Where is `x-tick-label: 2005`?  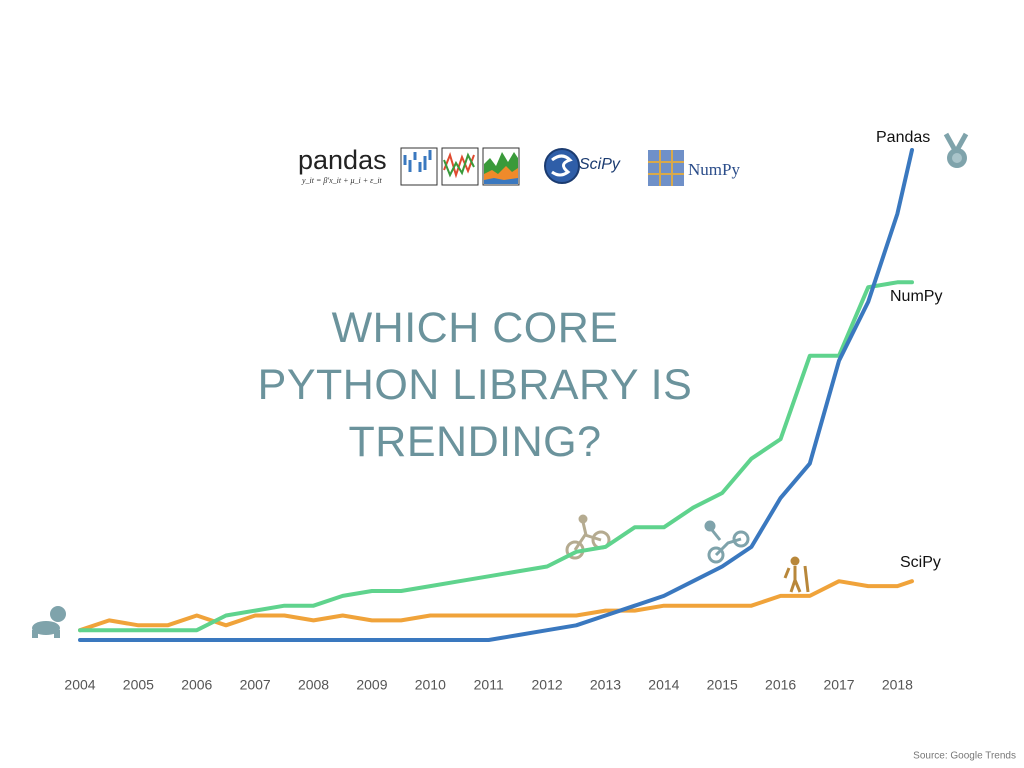
x-tick-label: 2005 is located at coordinates (138, 685).